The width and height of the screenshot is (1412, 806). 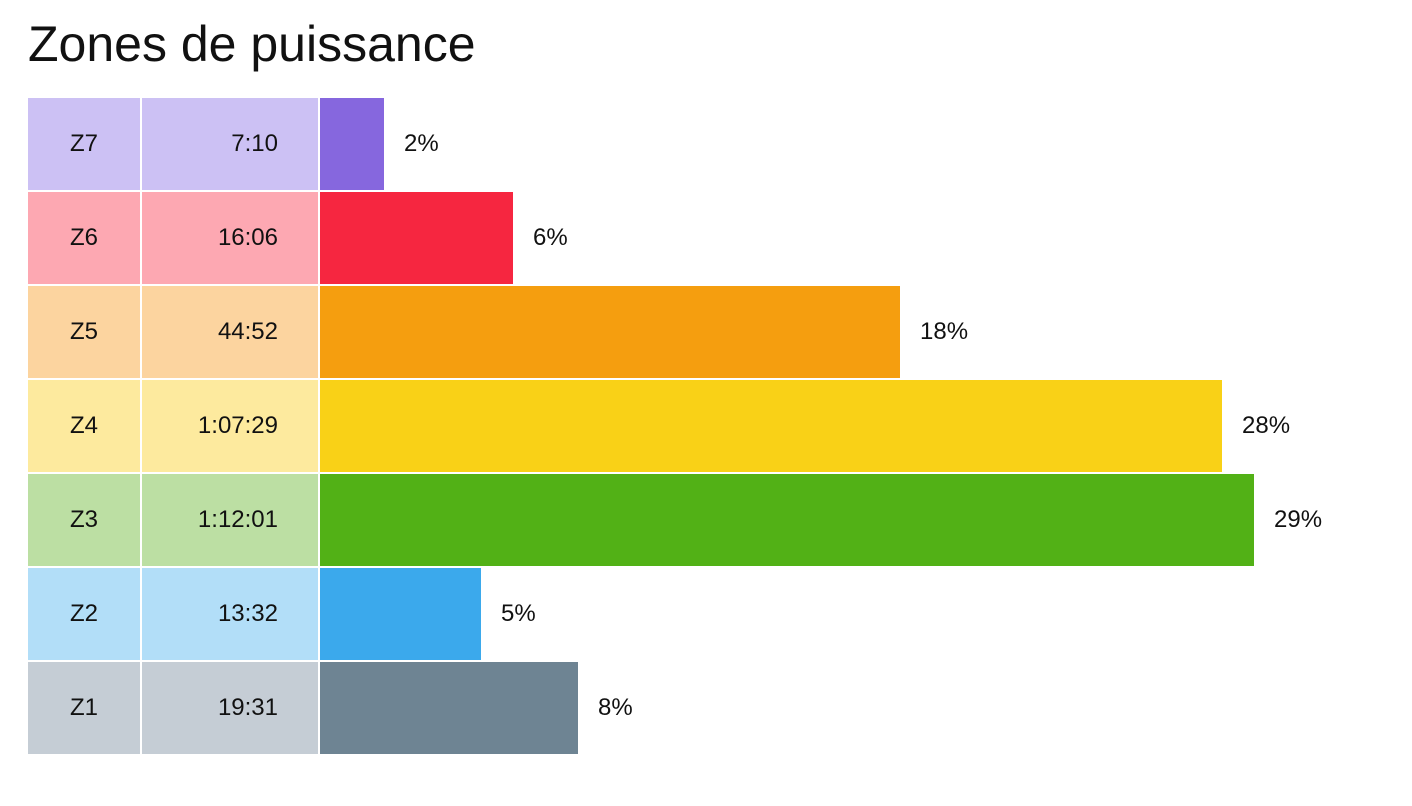 I want to click on zone-percent-label: 2%, so click(x=421, y=143).